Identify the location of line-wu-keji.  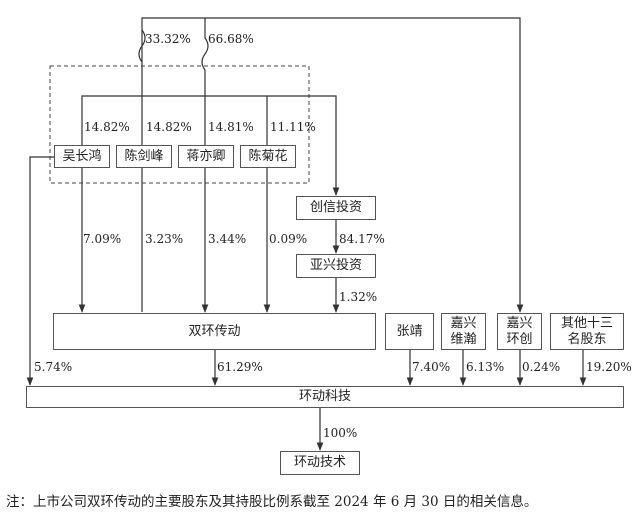
(40, 271).